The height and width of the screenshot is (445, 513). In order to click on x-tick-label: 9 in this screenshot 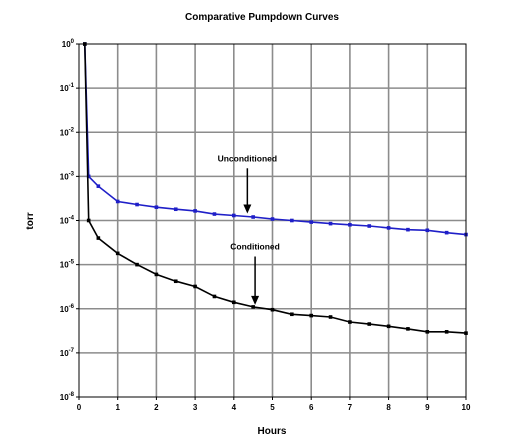, I will do `click(427, 407)`.